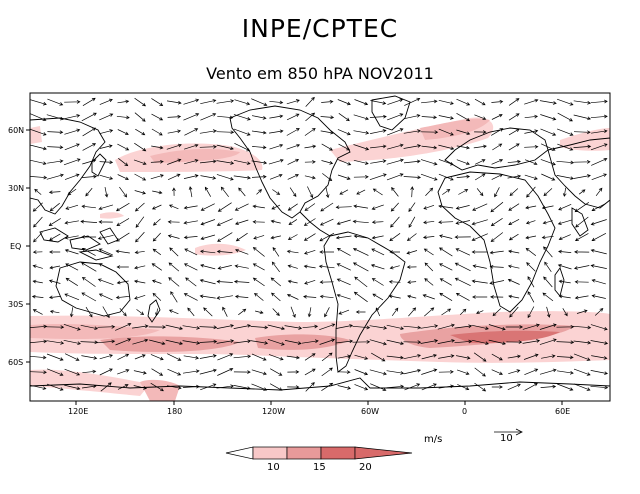 Image resolution: width=640 pixels, height=494 pixels. I want to click on colorbar-tick-20: 20, so click(365, 467).